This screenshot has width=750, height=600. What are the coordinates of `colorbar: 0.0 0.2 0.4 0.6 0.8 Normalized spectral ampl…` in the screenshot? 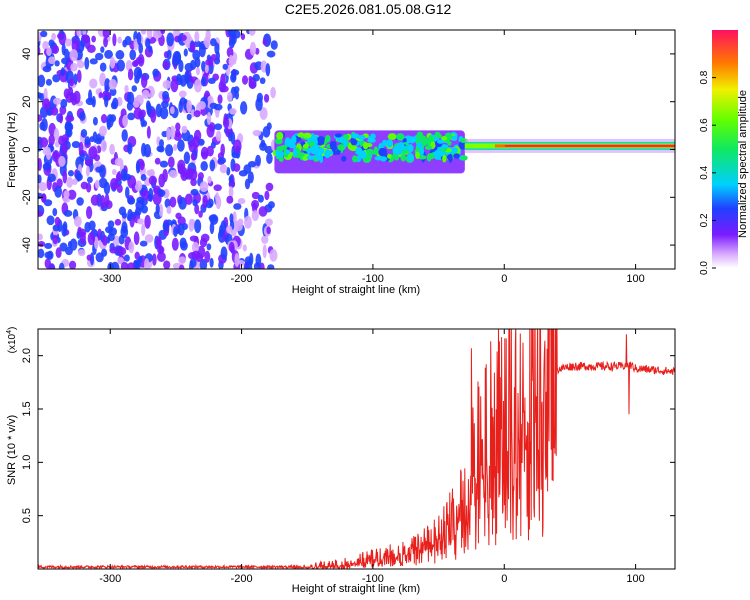 It's located at (724, 152).